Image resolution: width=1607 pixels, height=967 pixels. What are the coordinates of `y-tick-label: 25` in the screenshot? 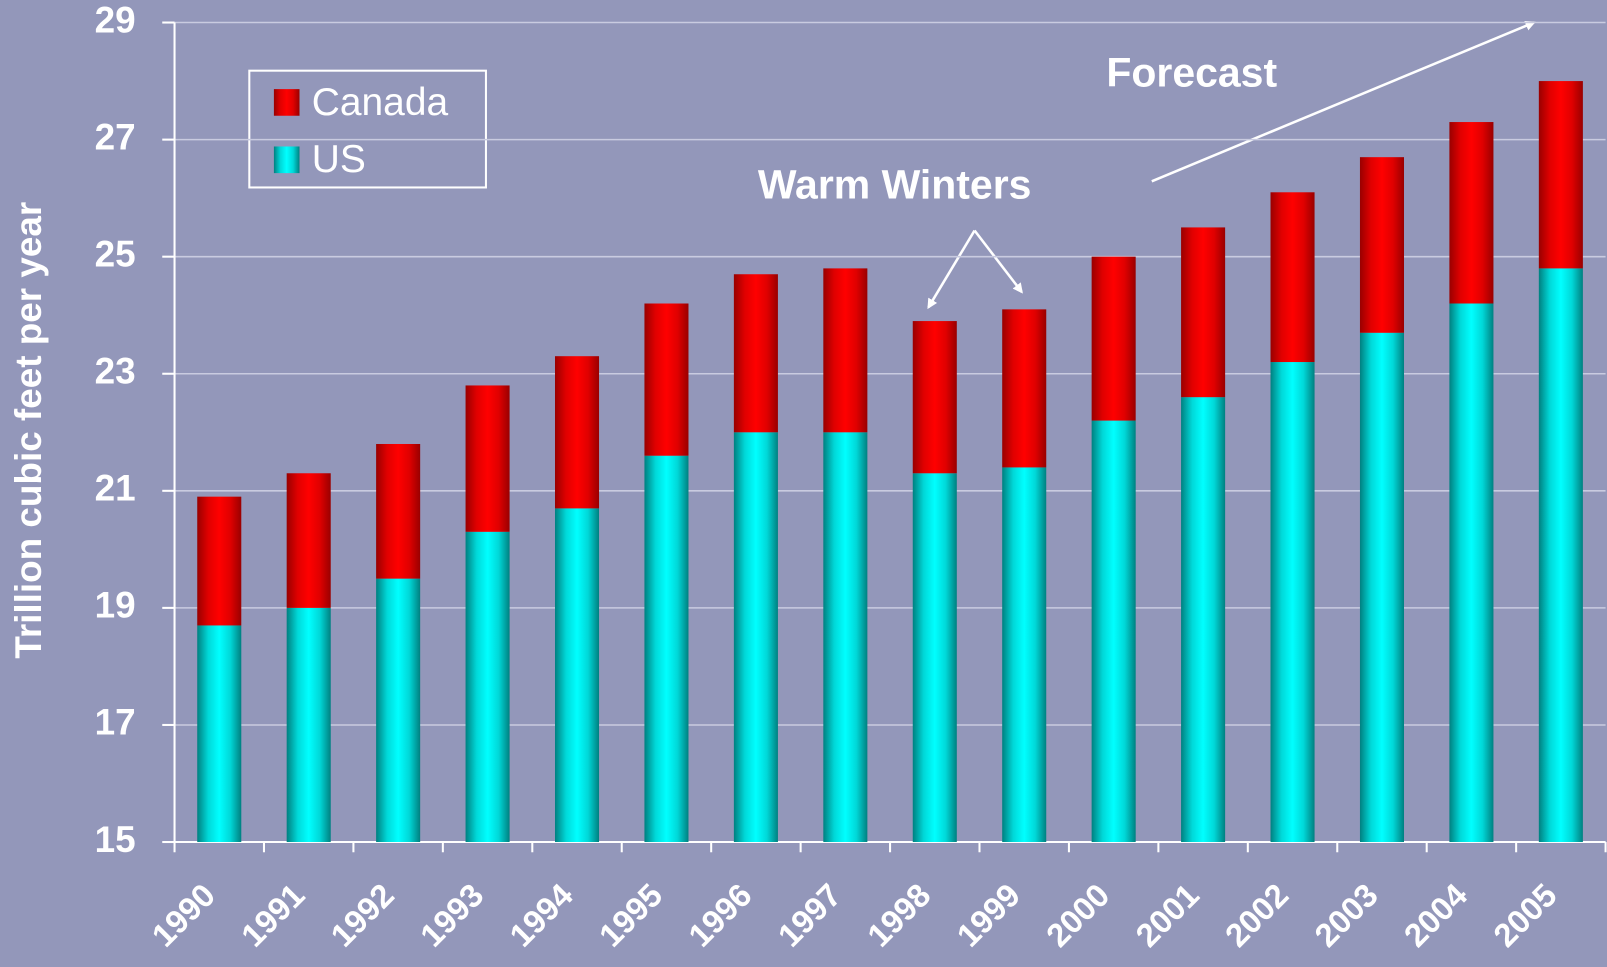 It's located at (115, 253).